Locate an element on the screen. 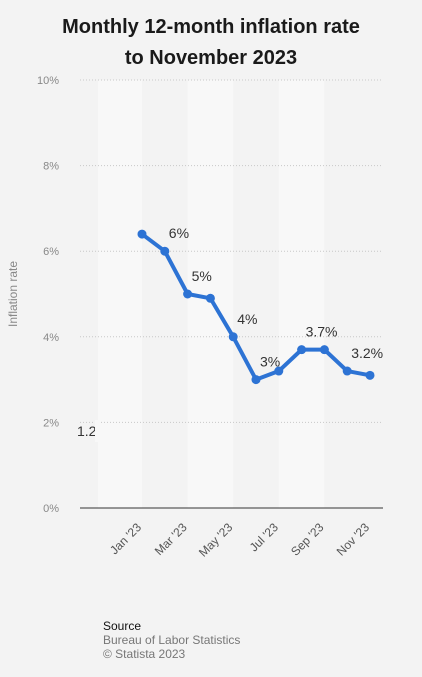 The width and height of the screenshot is (422, 677). series-line-group is located at coordinates (256, 307).